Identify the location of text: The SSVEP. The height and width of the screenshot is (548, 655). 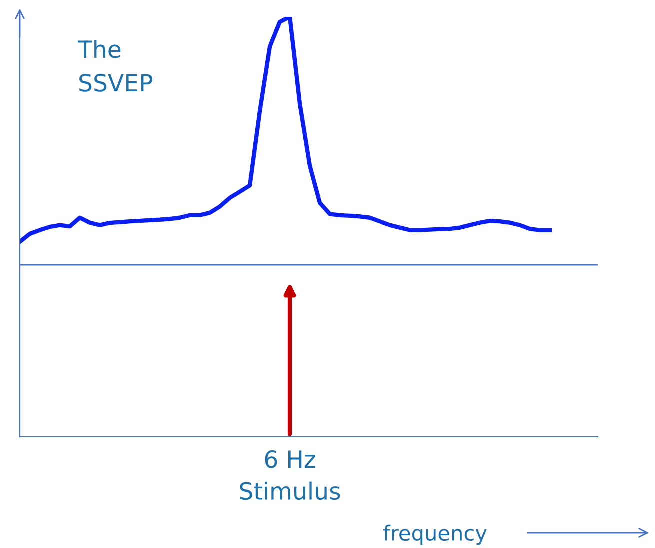
(115, 66).